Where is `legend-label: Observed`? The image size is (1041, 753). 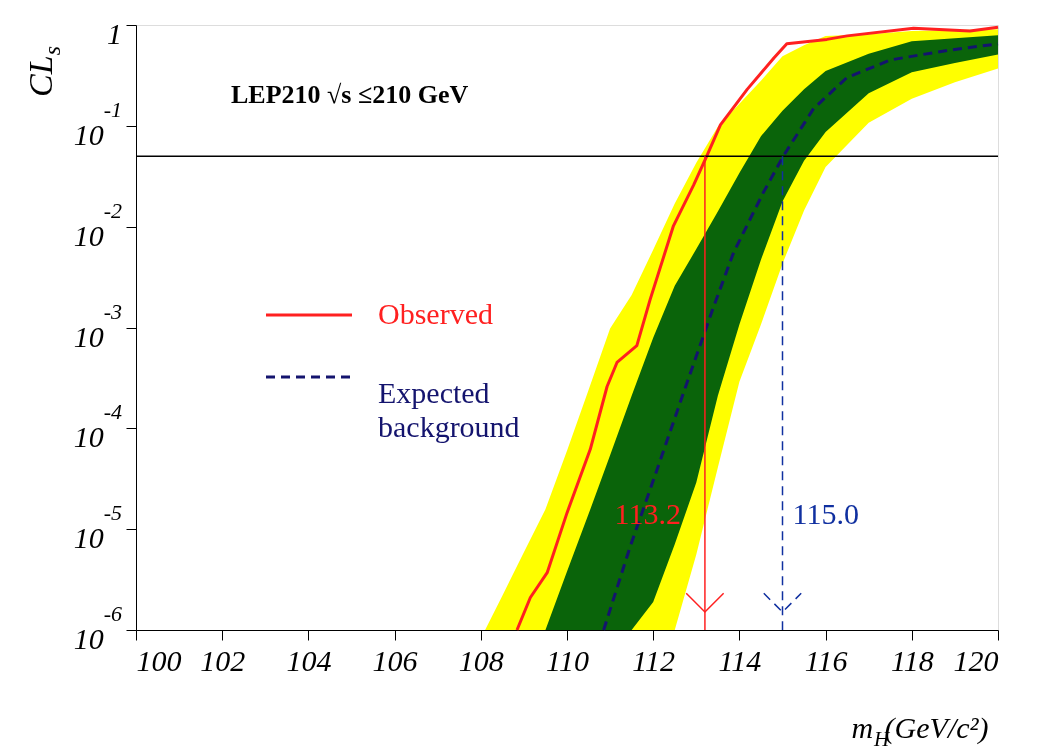 legend-label: Observed is located at coordinates (435, 313).